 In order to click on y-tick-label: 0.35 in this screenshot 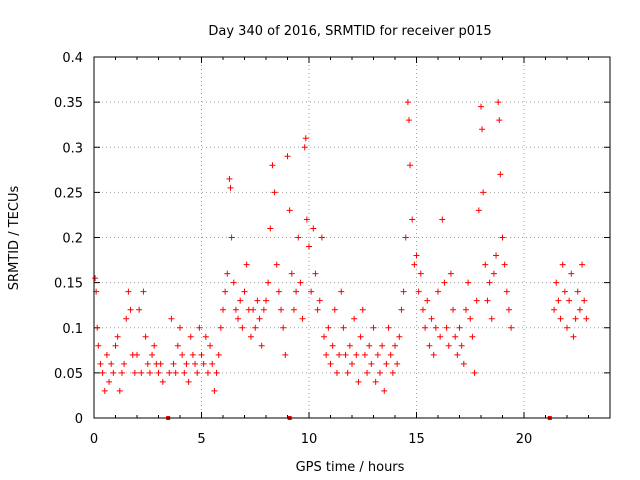, I will do `click(68, 103)`.